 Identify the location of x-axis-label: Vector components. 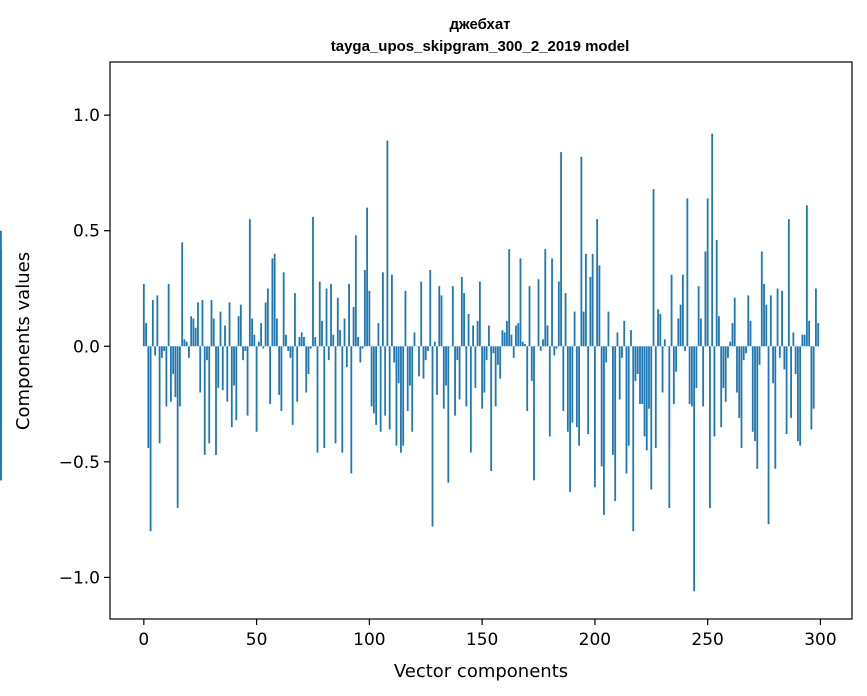
(481, 671).